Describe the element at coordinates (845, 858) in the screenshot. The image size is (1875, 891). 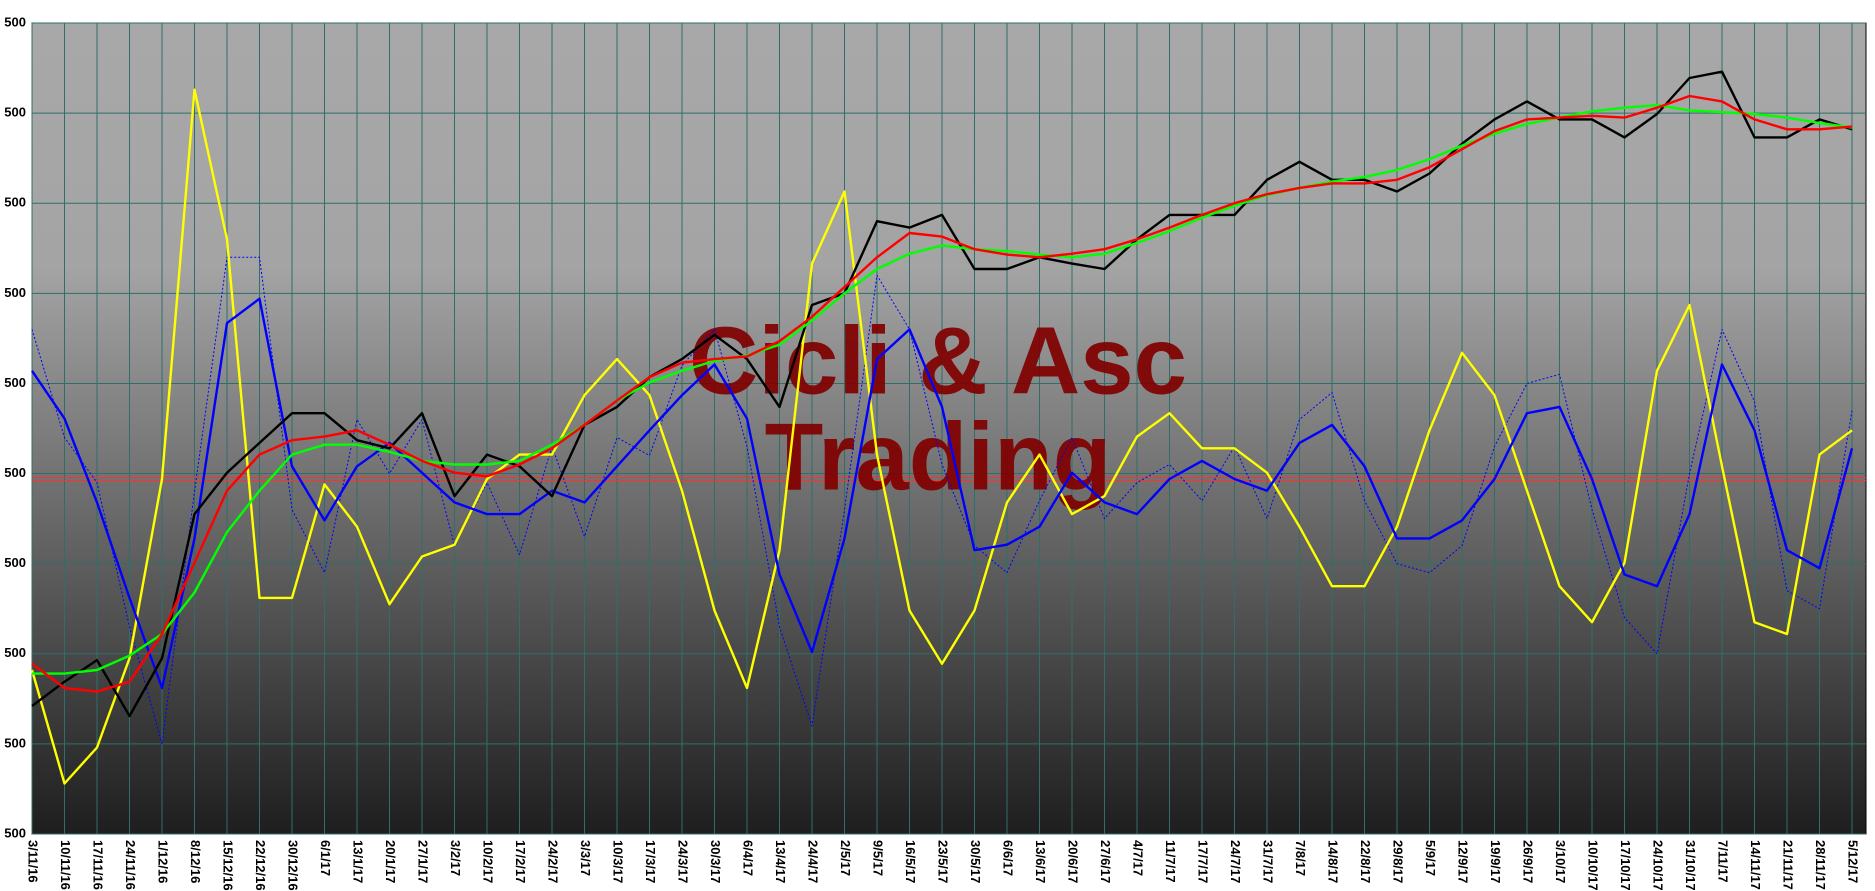
I see `x-tick-label: 2/5/17` at that location.